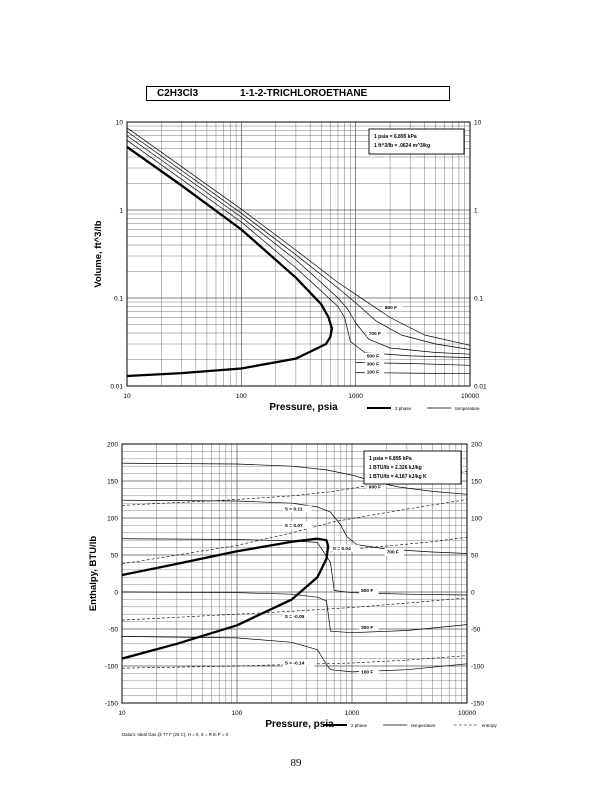 This screenshot has width=592, height=800. I want to click on chart2-conversion-box, so click(412, 467).